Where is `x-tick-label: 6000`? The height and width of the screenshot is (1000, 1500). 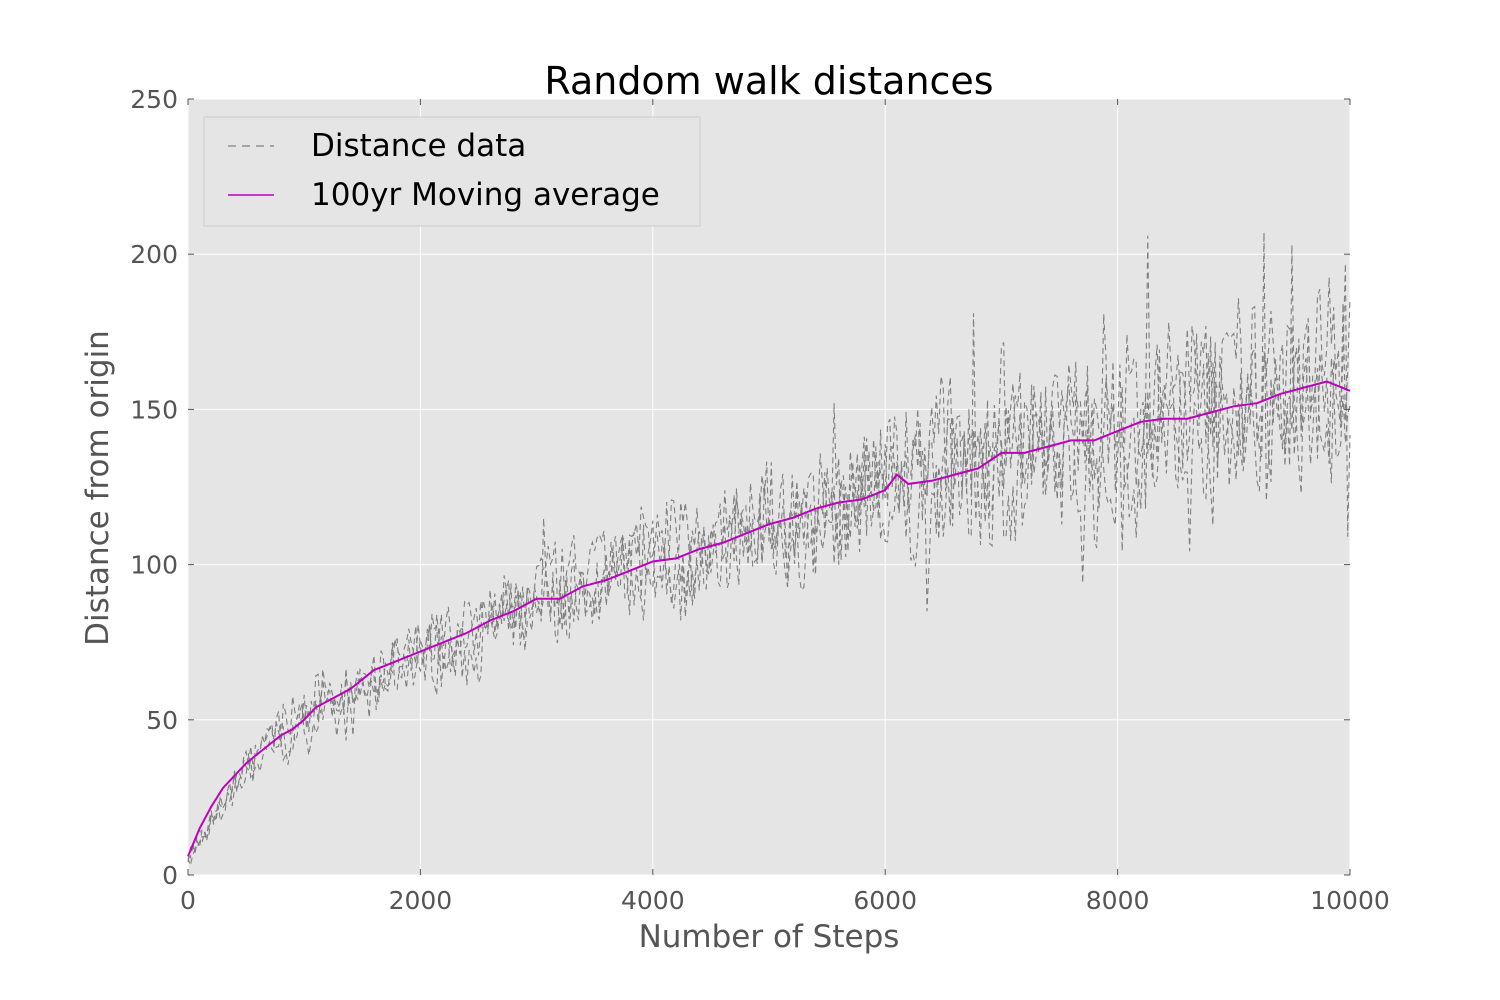
x-tick-label: 6000 is located at coordinates (885, 900).